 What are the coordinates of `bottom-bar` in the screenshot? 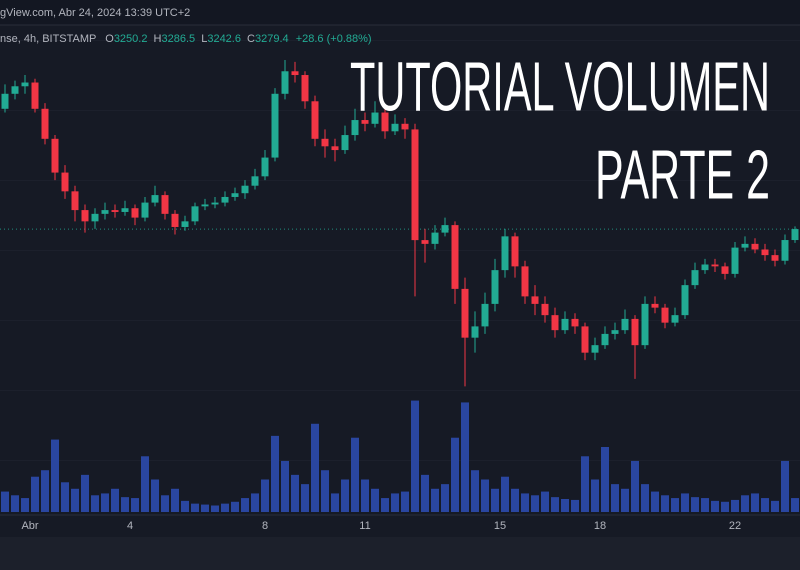 It's located at (400, 553).